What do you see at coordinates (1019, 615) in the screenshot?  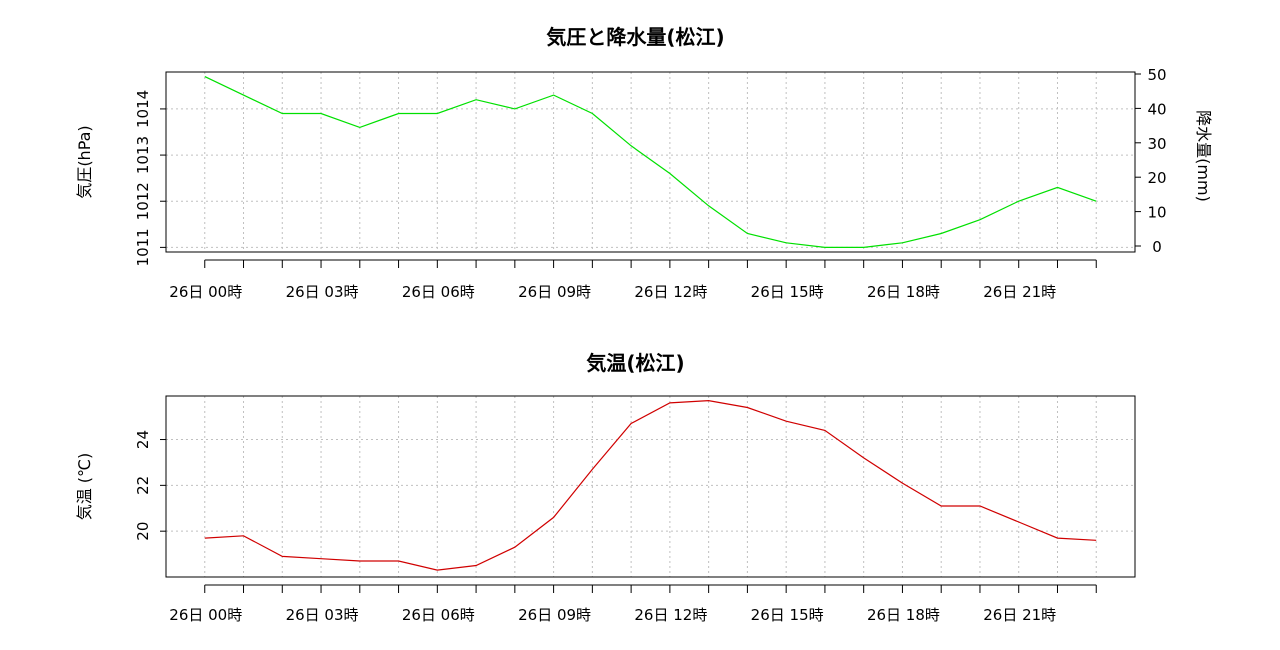 I see `temperature-chart-xtick-label: 26日 21時` at bounding box center [1019, 615].